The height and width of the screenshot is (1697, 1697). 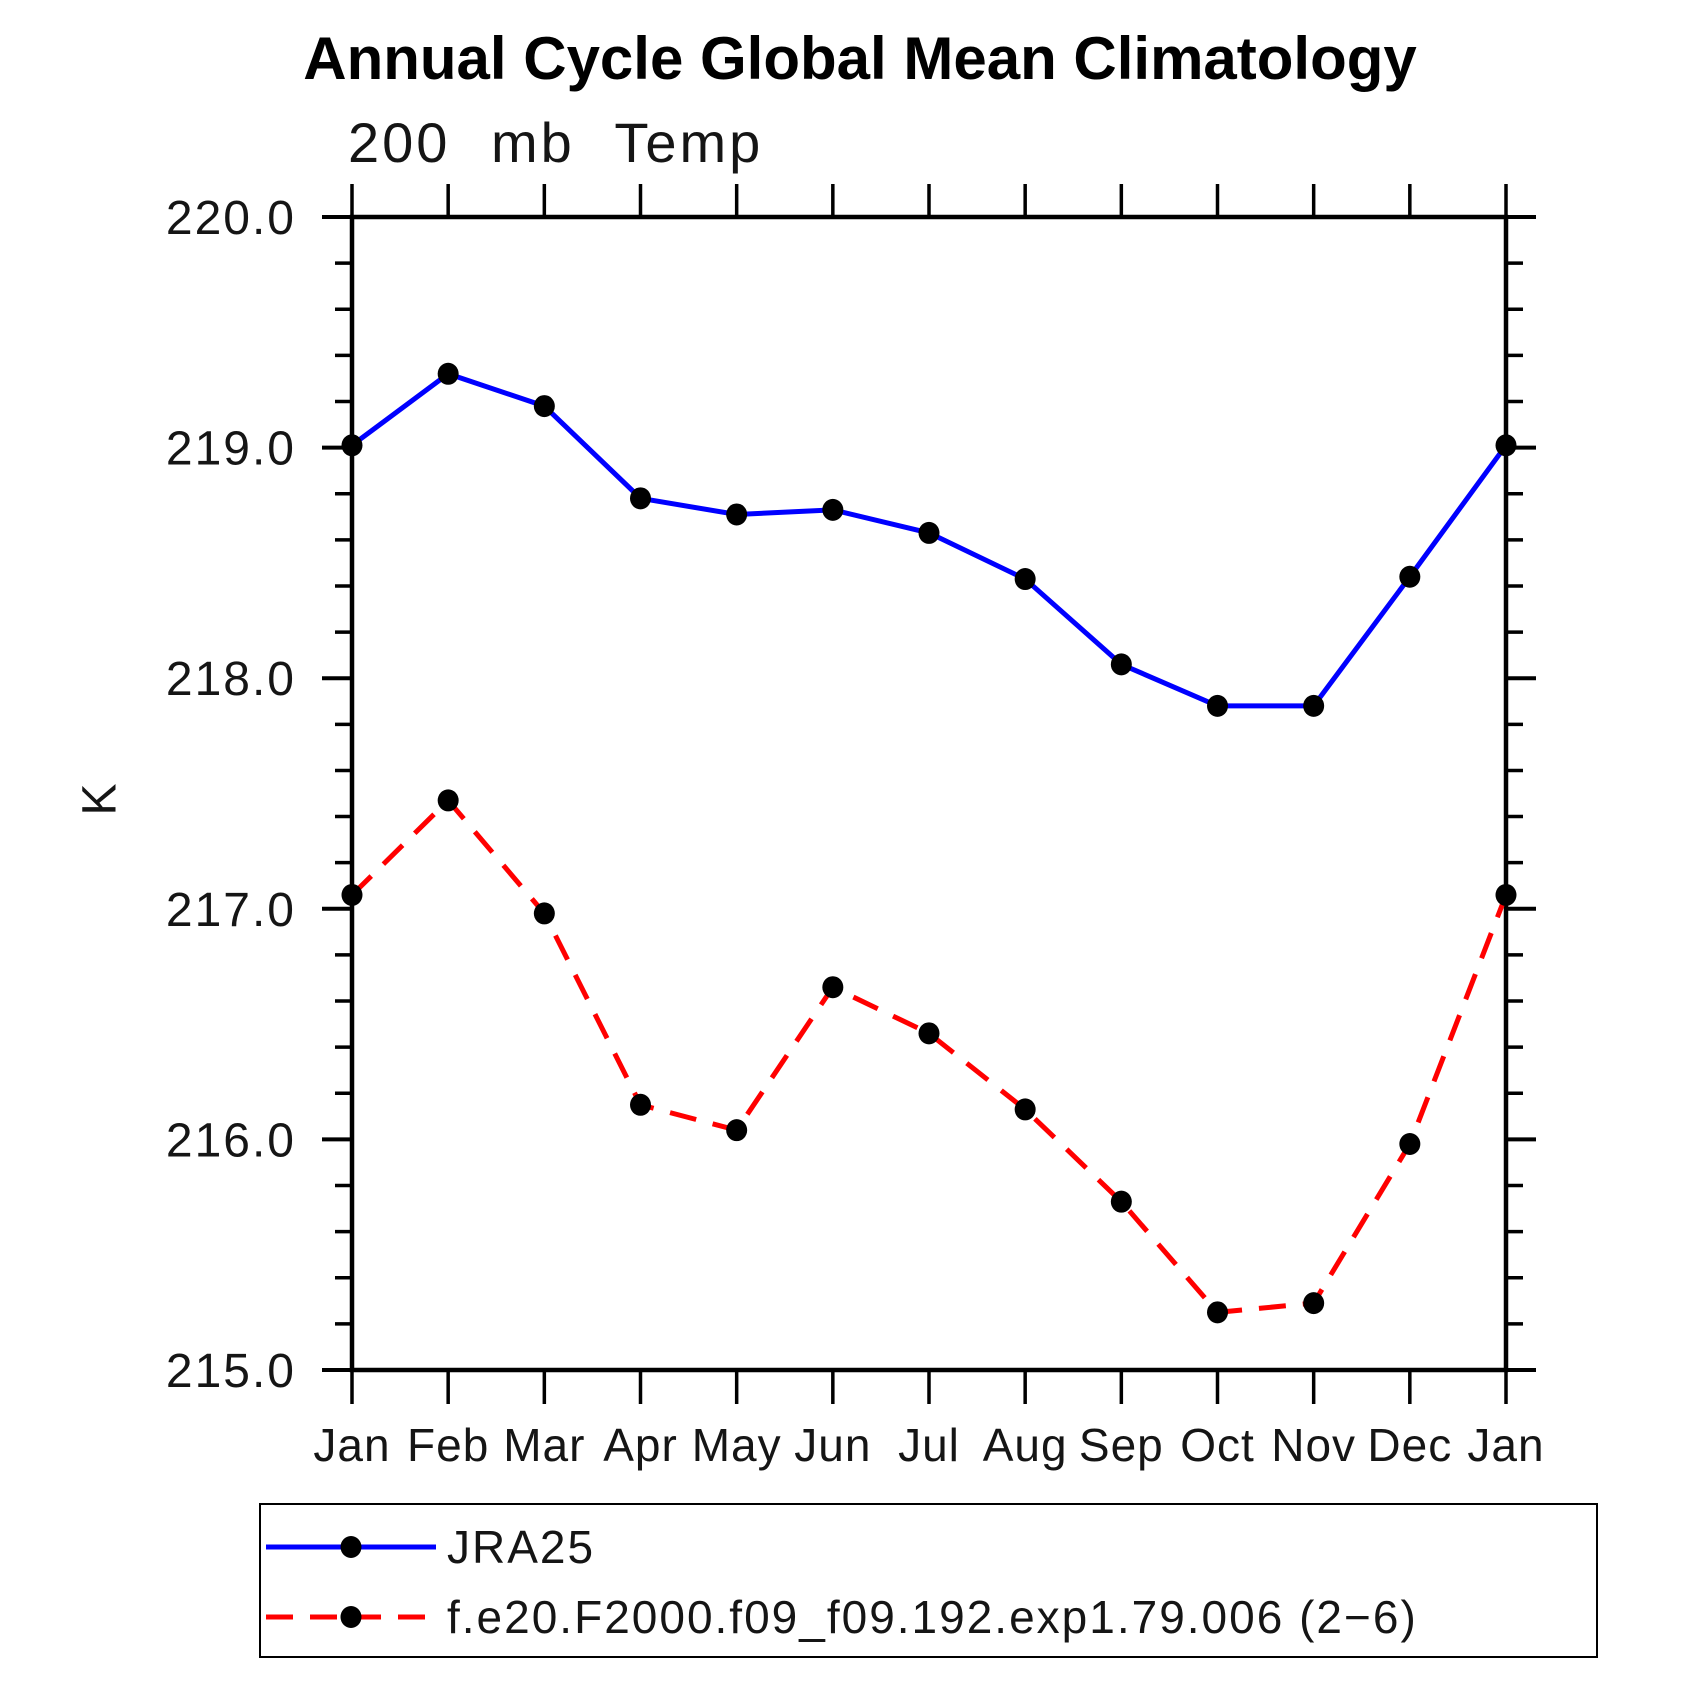 What do you see at coordinates (1217, 1445) in the screenshot?
I see `x-tick-label: Oct` at bounding box center [1217, 1445].